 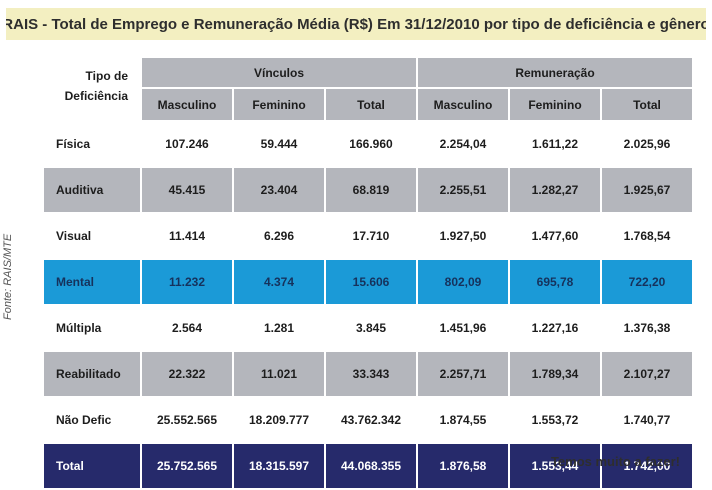 I want to click on table-cell: 1.740,77, so click(x=647, y=420).